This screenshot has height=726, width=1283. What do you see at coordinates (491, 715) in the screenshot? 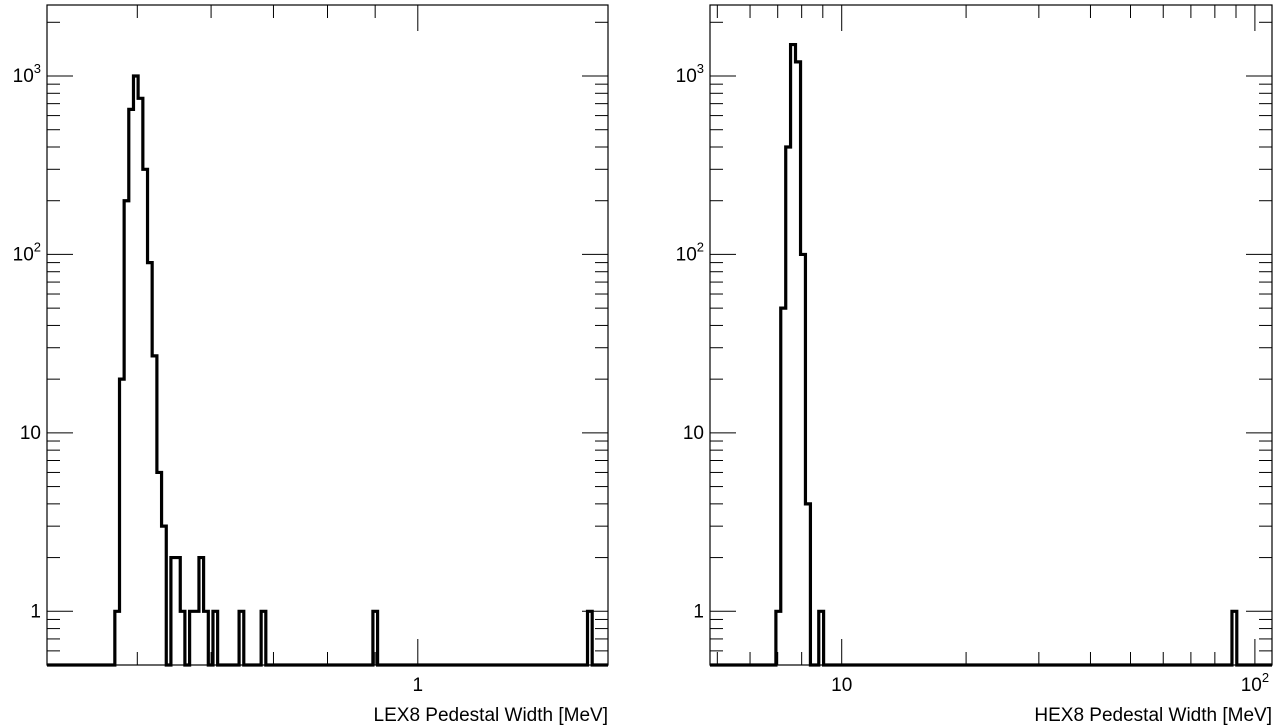
I see `x-axis-title: LEX8 Pedestal Width [MeV]` at bounding box center [491, 715].